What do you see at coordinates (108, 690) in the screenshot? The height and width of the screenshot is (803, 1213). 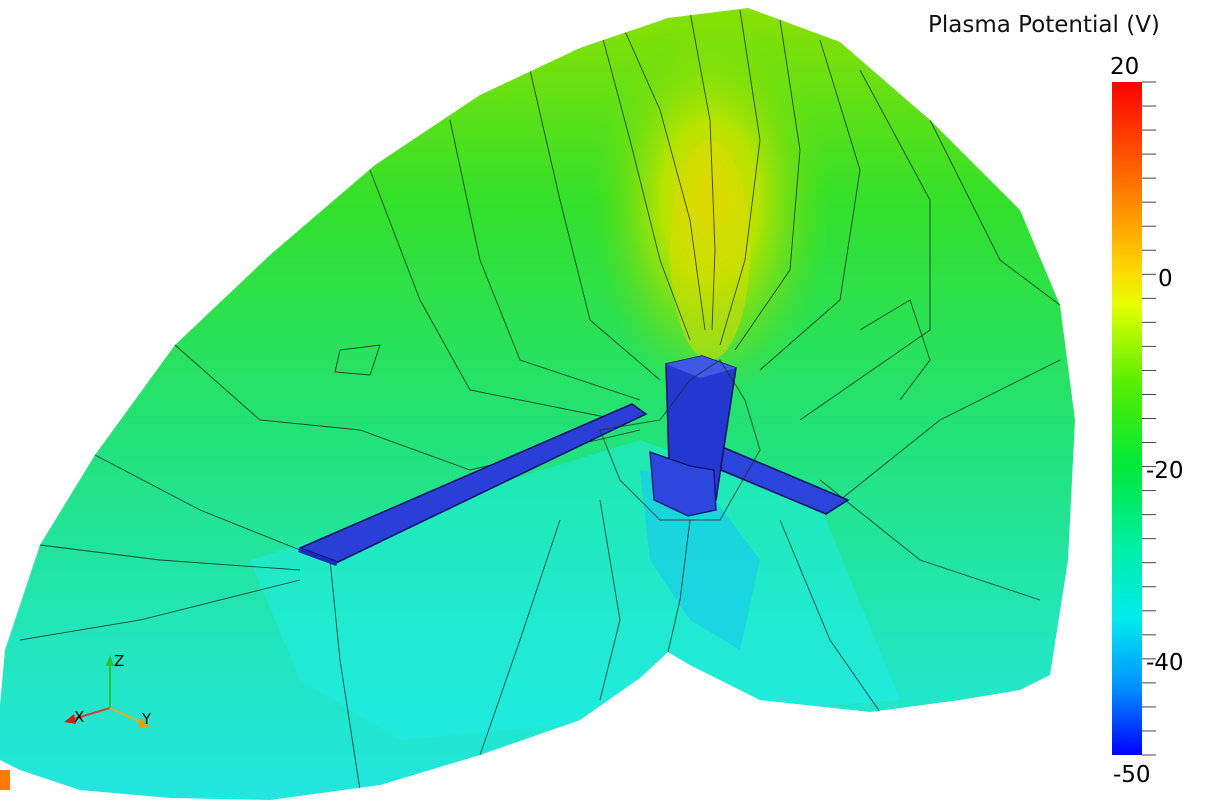 I see `axes-triad: Z X Y` at bounding box center [108, 690].